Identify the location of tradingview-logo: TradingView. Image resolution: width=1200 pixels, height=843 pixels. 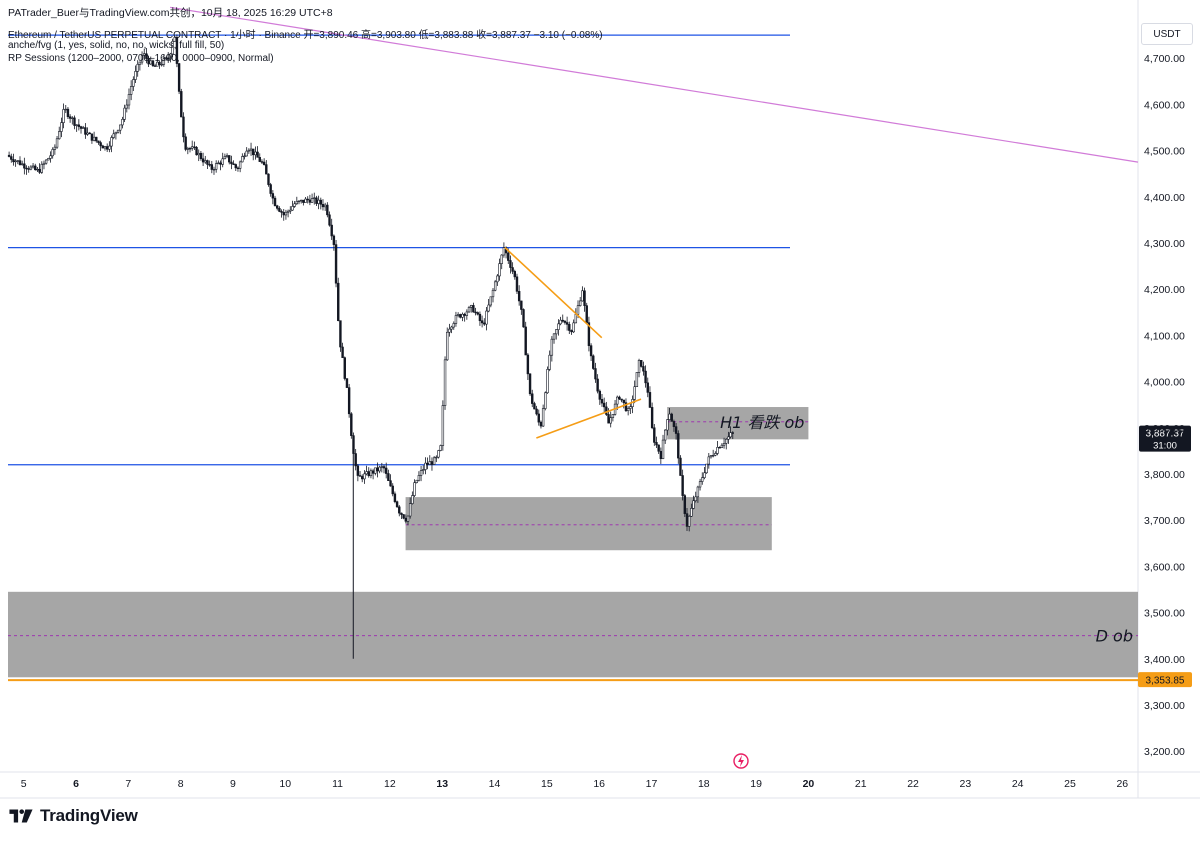
(73, 816).